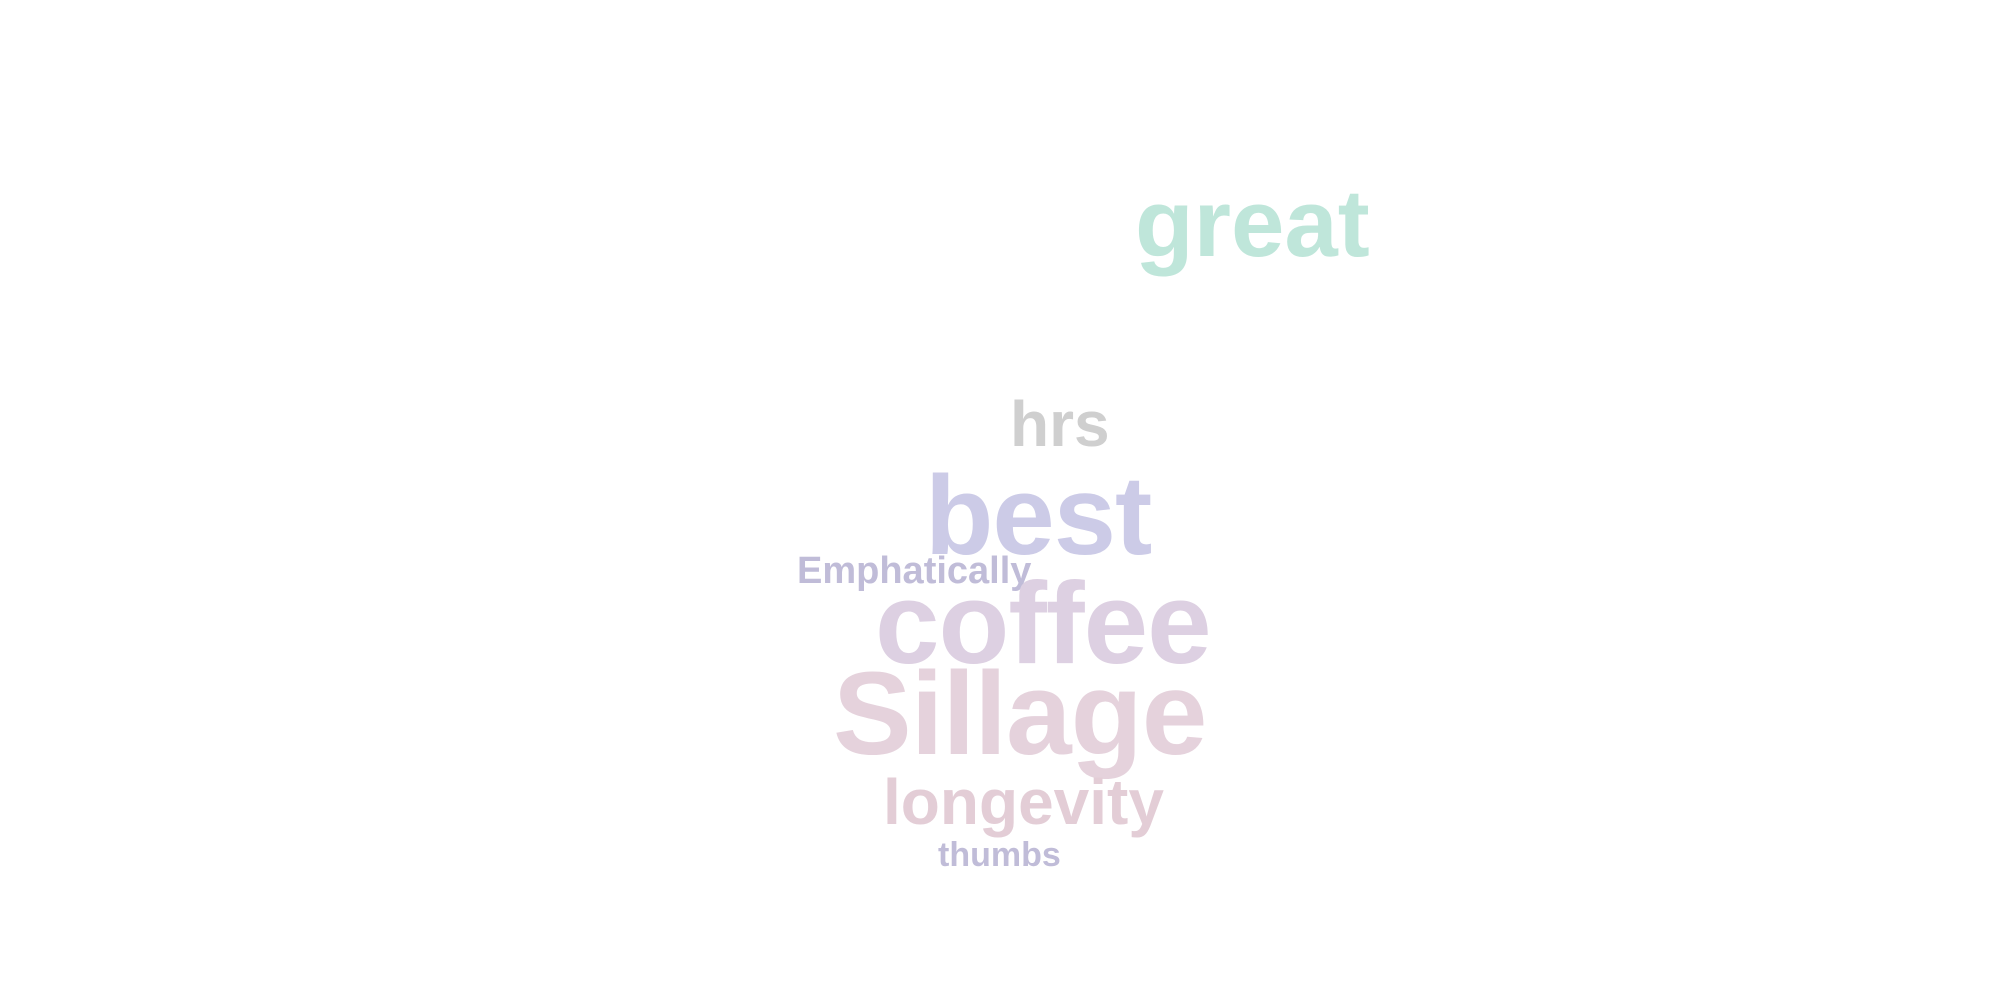 This screenshot has height=1000, width=2000. Describe the element at coordinates (999, 855) in the screenshot. I see `word-thumbs: thumbs` at that location.